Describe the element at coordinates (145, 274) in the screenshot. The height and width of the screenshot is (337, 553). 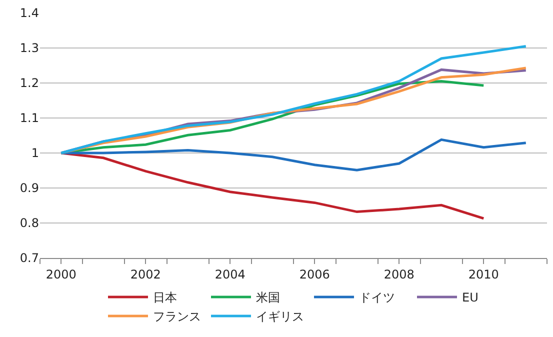
I see `x-tick-label: 2002` at that location.